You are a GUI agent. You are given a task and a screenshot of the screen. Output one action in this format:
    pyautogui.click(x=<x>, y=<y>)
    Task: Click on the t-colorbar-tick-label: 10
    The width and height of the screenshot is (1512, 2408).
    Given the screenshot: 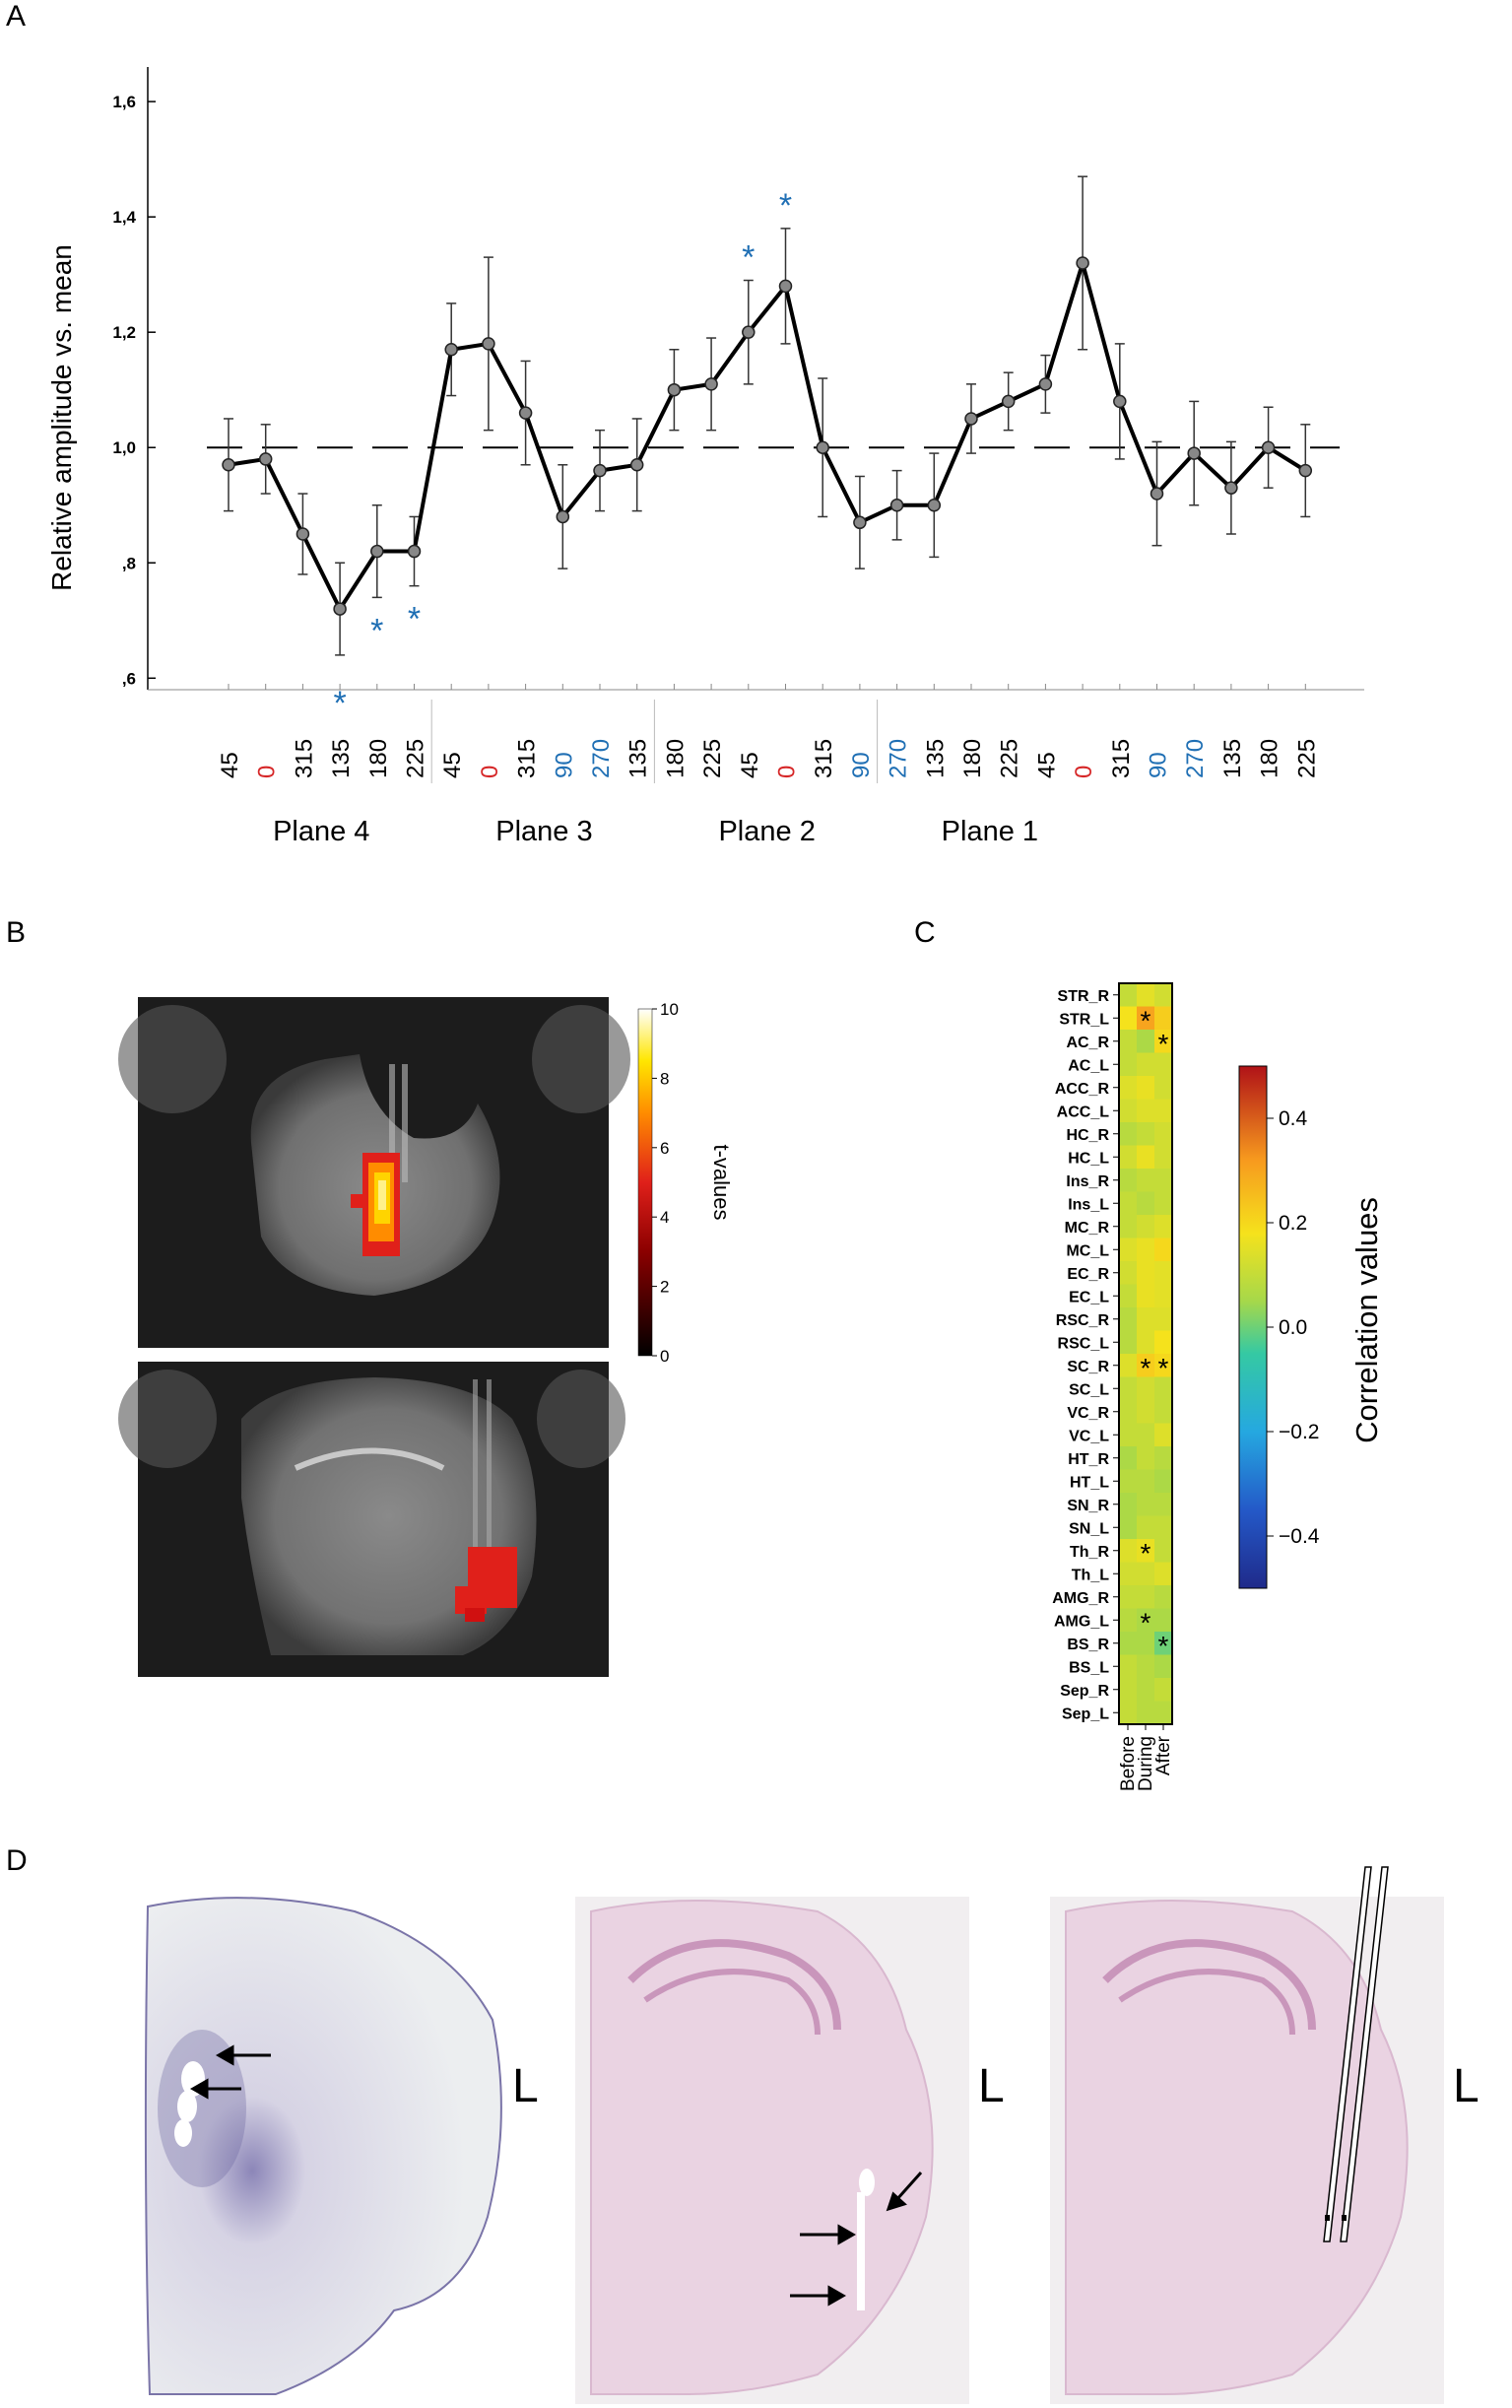 What is the action you would take?
    pyautogui.click(x=669, y=1009)
    